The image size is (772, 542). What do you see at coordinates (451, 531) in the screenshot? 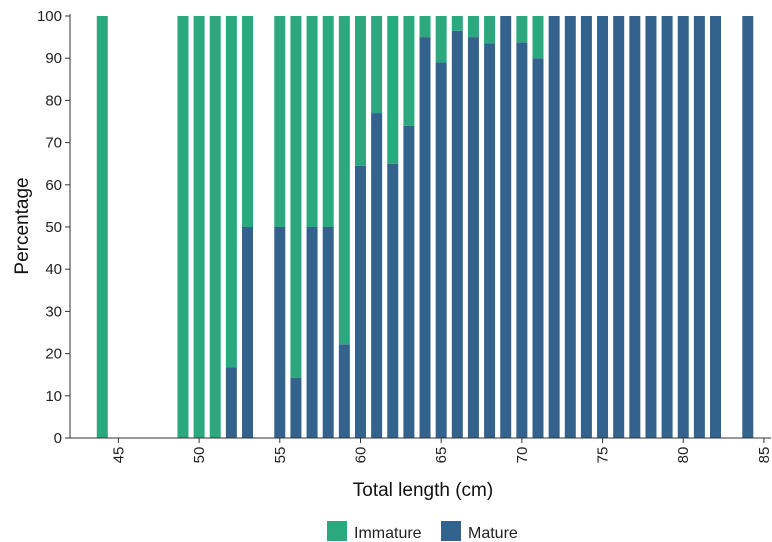
I see `legend-swatch-mature` at bounding box center [451, 531].